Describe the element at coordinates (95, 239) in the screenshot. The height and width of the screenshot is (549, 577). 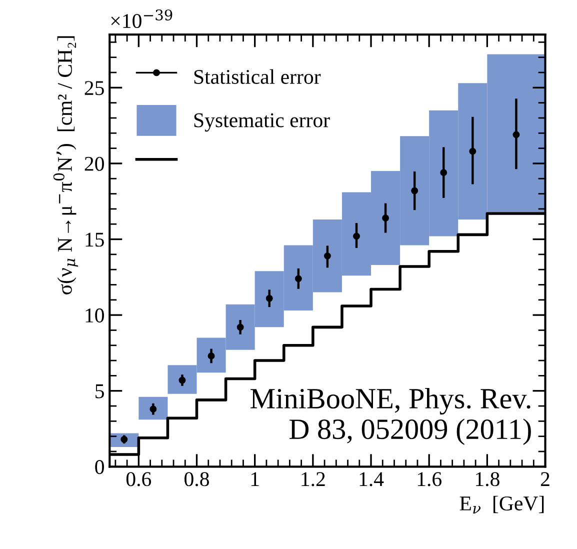
I see `y-tick-label: 15` at that location.